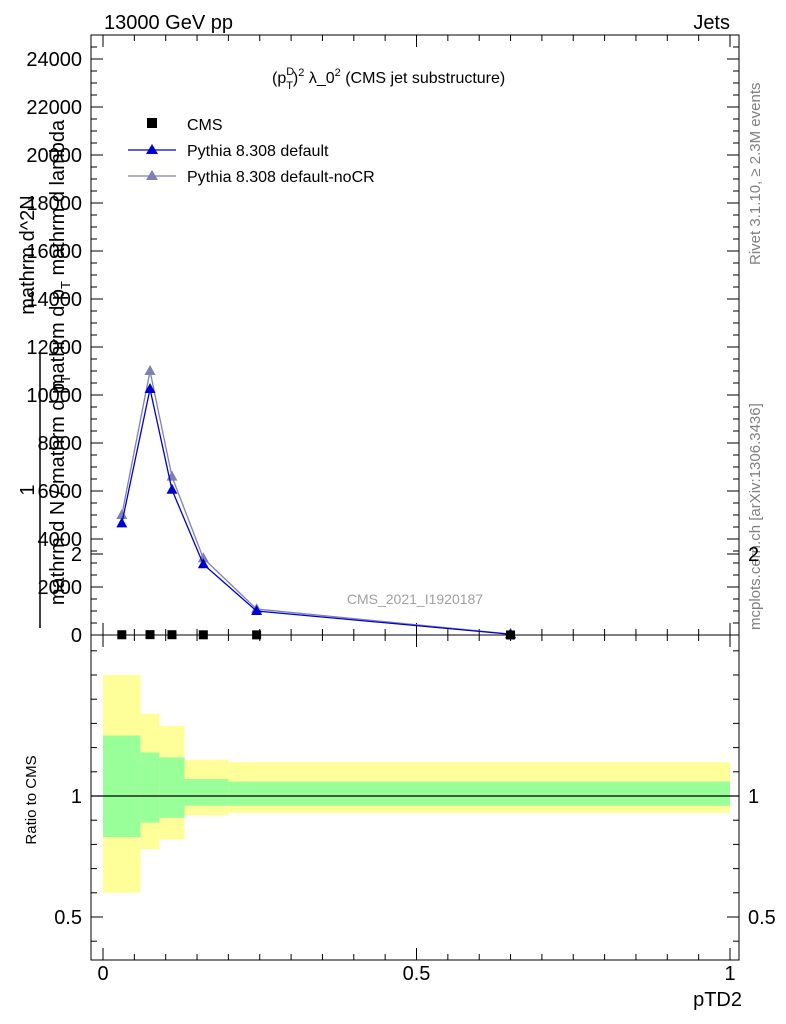 The width and height of the screenshot is (786, 1024). I want to click on ratio-y-tick-label: 2, so click(76, 555).